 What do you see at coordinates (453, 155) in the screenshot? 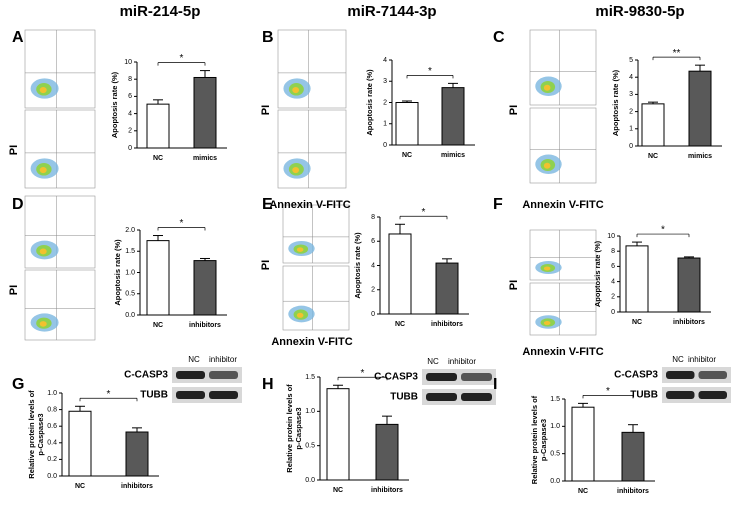
I see `x-tick-label: mimics` at bounding box center [453, 155].